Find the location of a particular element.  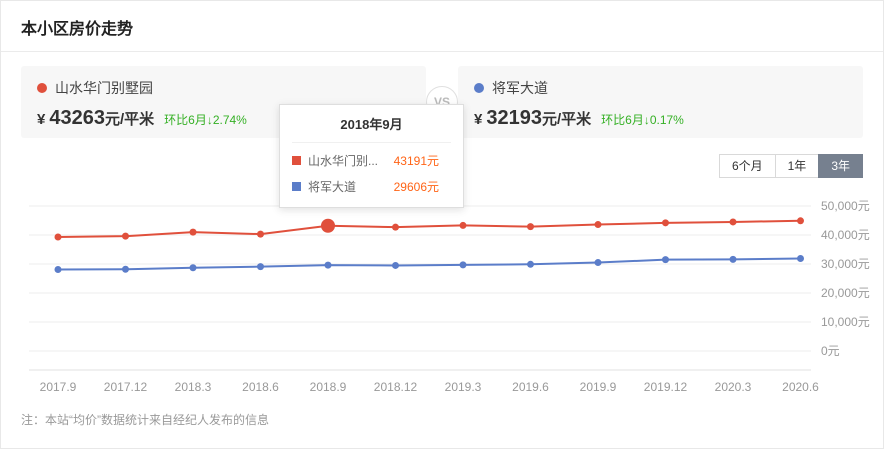

left-currency-symbol: ¥ is located at coordinates (41, 119).